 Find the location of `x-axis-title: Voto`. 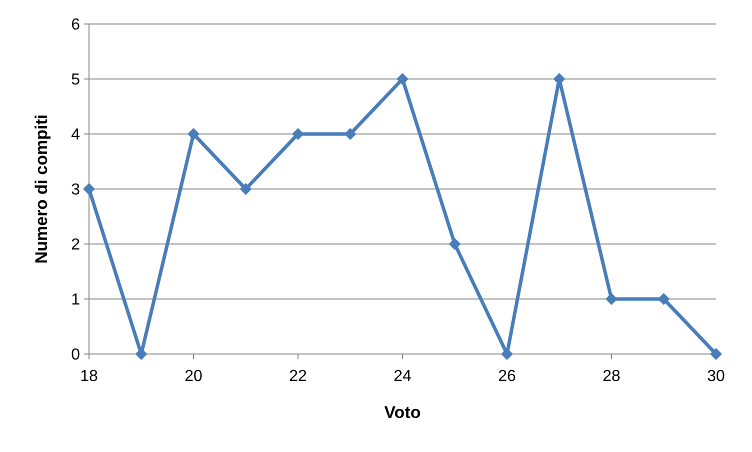

x-axis-title: Voto is located at coordinates (402, 412).